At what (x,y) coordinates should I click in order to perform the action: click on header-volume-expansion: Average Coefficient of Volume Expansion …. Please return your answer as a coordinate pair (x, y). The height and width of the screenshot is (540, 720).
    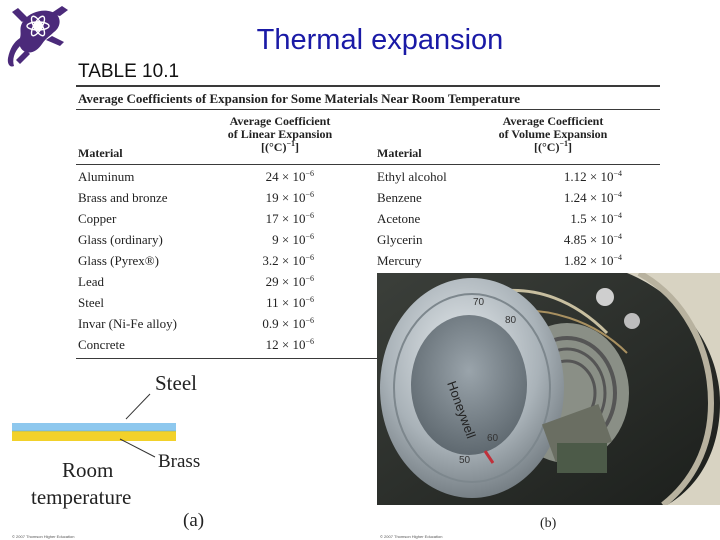
    Looking at the image, I should click on (553, 134).